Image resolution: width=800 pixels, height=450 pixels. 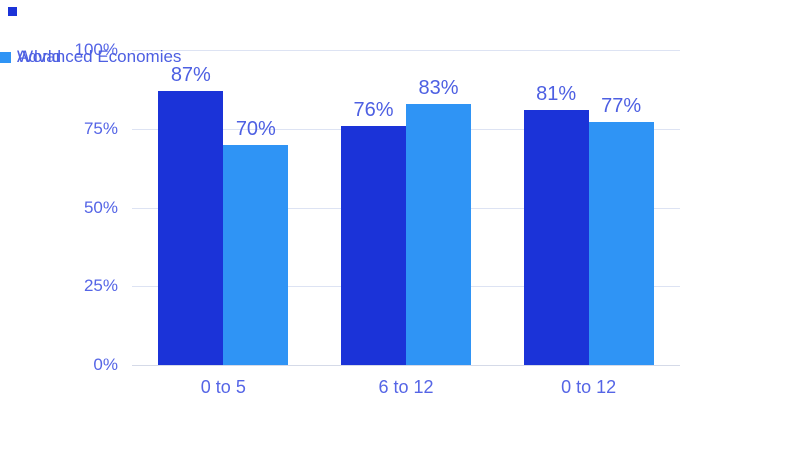 I want to click on bar-value-label-advanced-economies-0-to-12: 81%, so click(x=556, y=93).